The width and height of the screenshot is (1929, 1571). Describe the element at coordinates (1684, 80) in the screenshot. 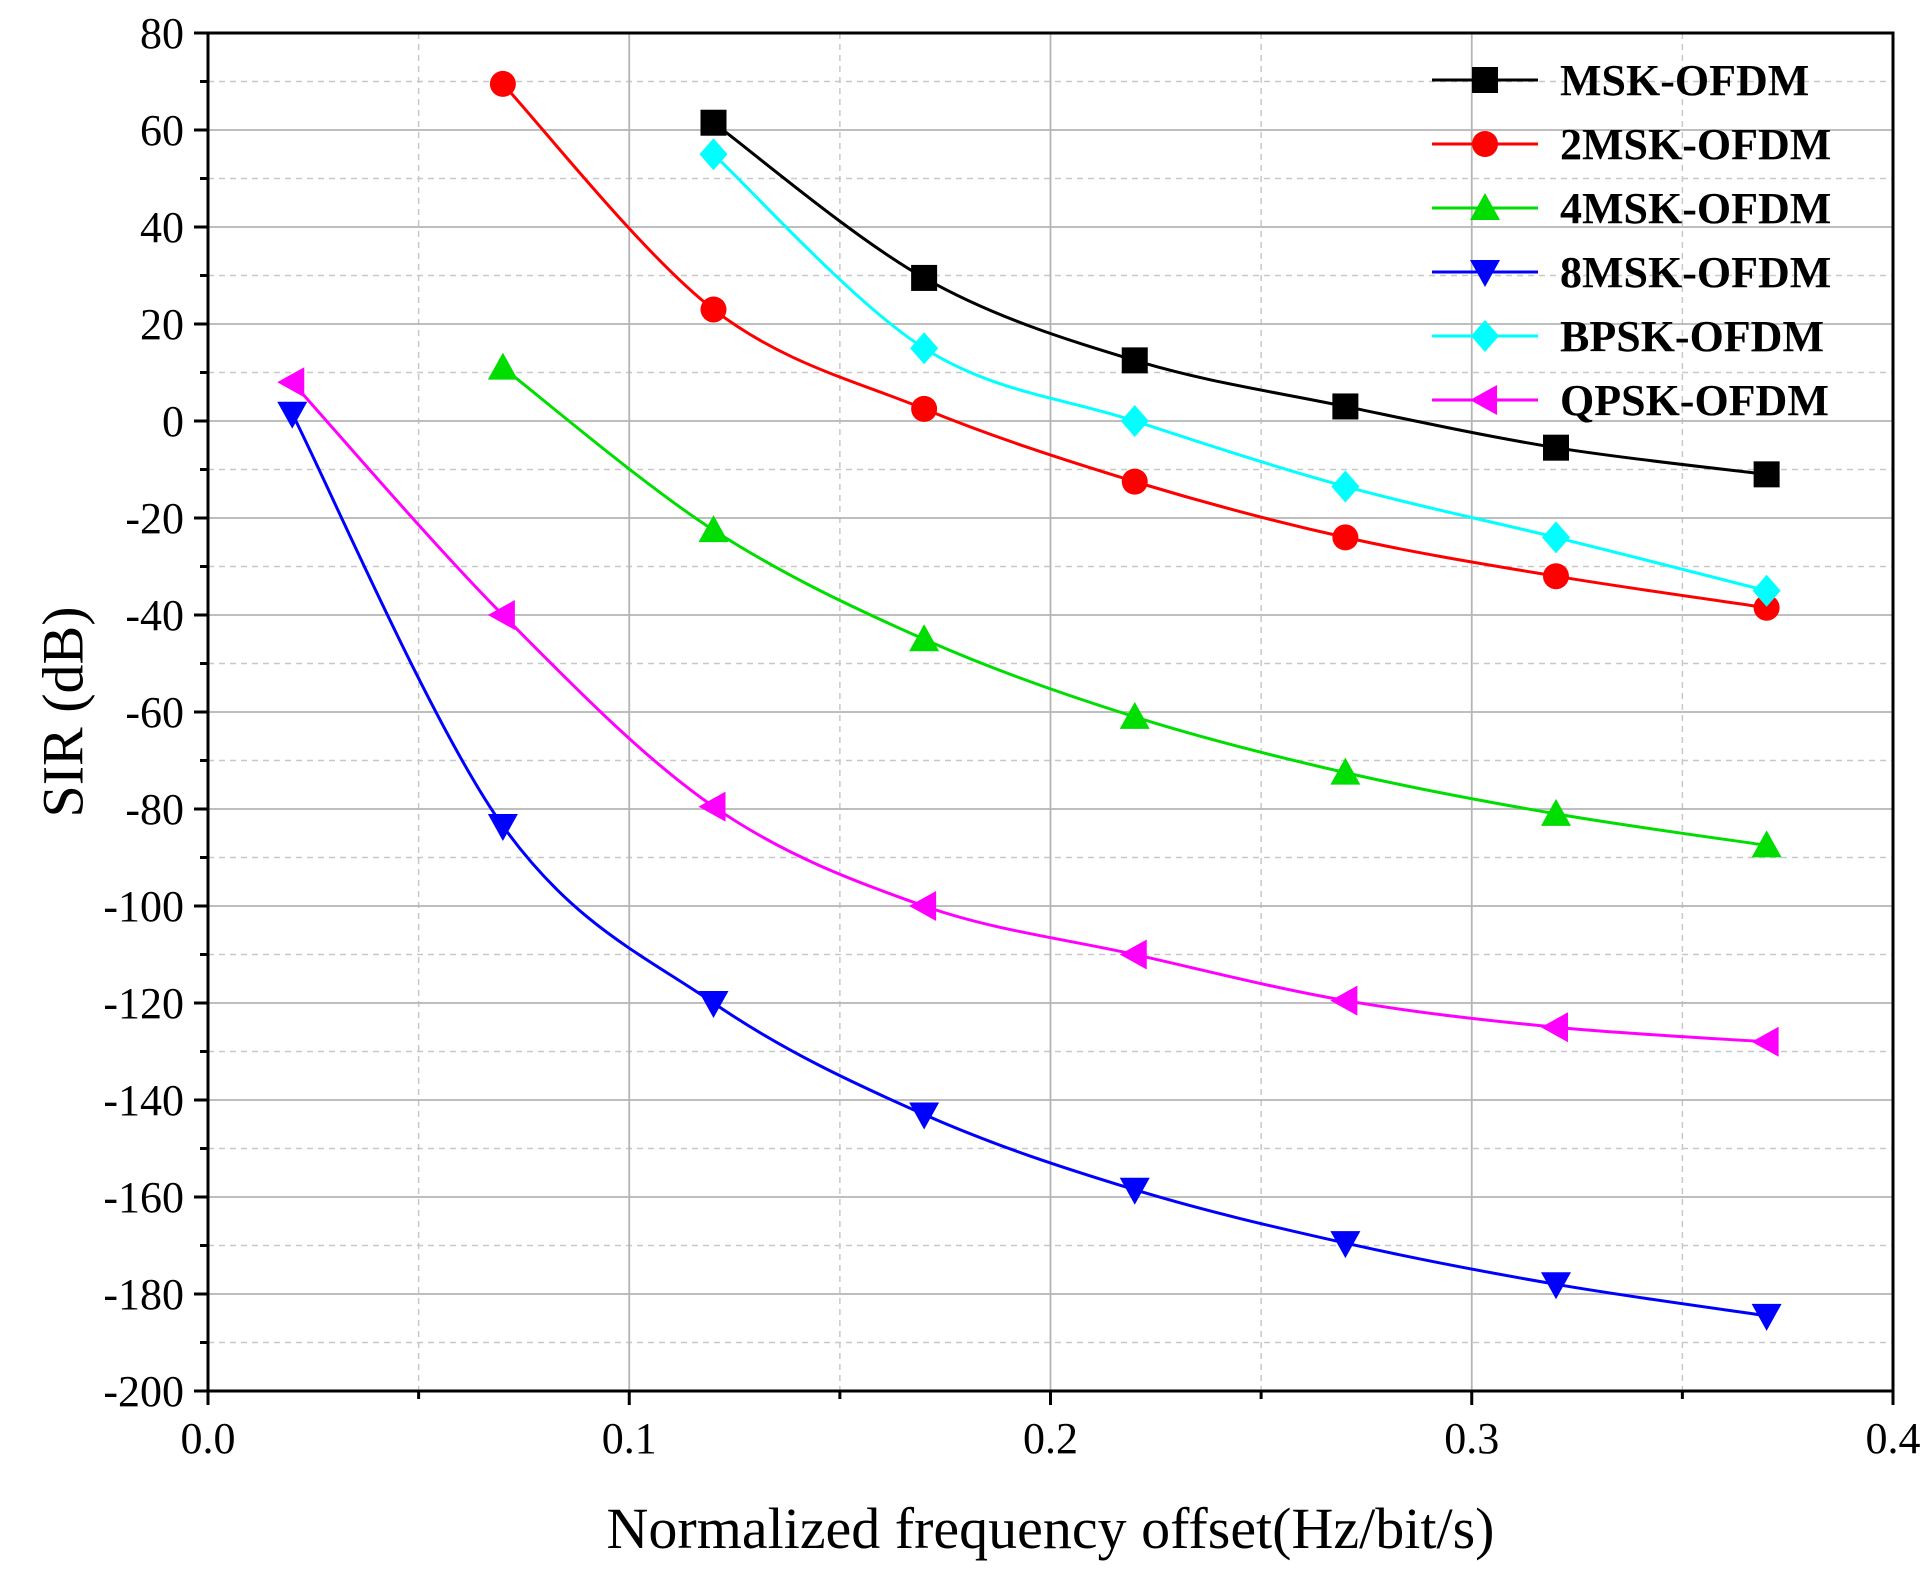

I see `legend-label-msk-ofdm: MSK-OFDM` at that location.